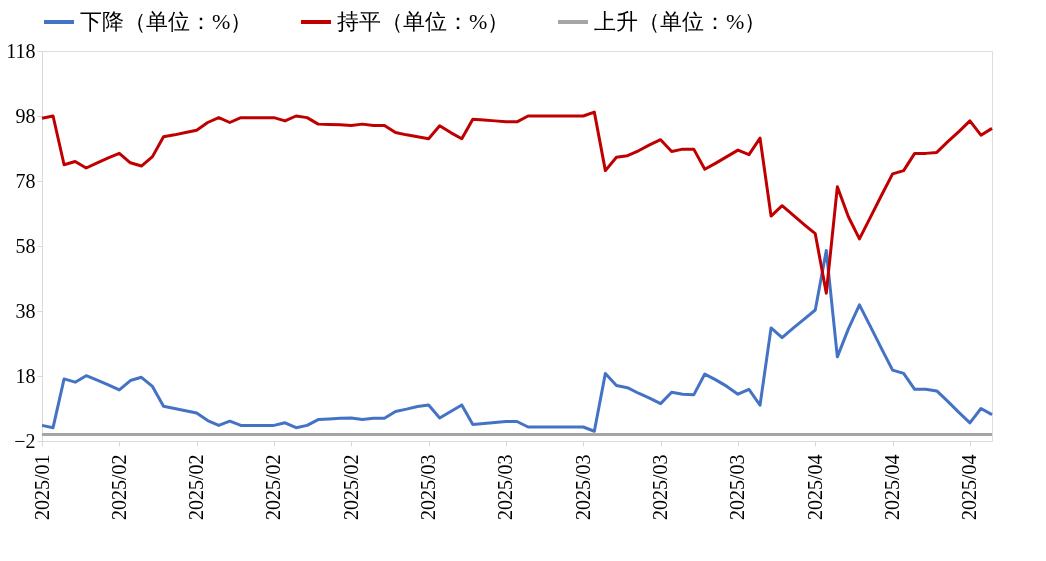 This screenshot has width=1046, height=561. What do you see at coordinates (680, 21) in the screenshot?
I see `legend-label: 上升（单位：%）` at bounding box center [680, 21].